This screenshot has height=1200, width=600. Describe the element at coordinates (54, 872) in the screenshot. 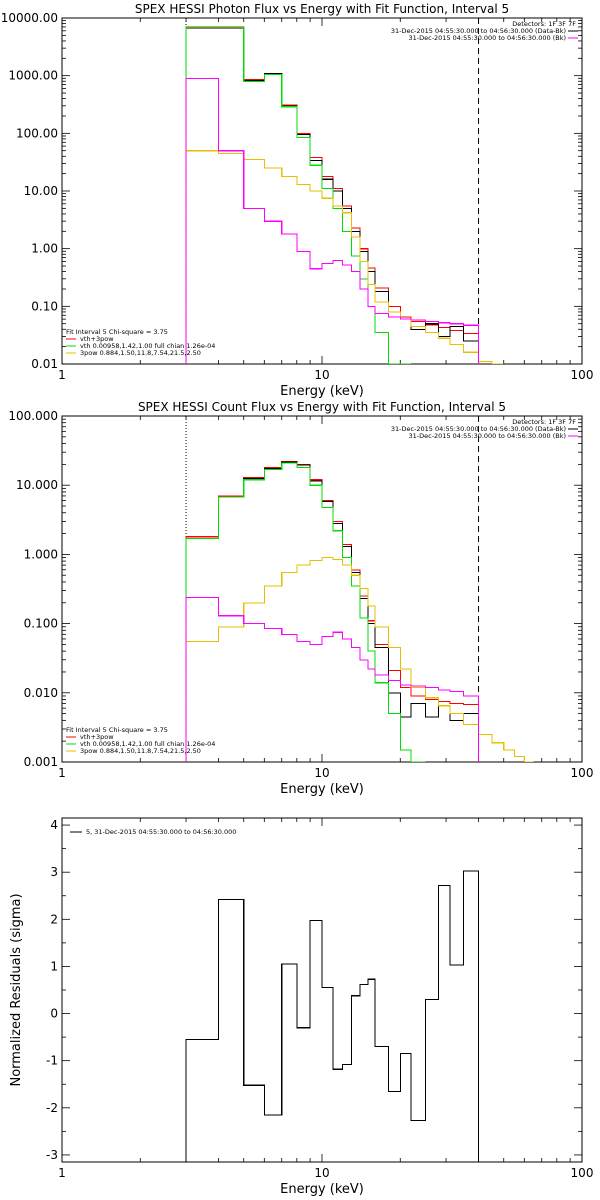

I see `y-tick-label: 3` at that location.